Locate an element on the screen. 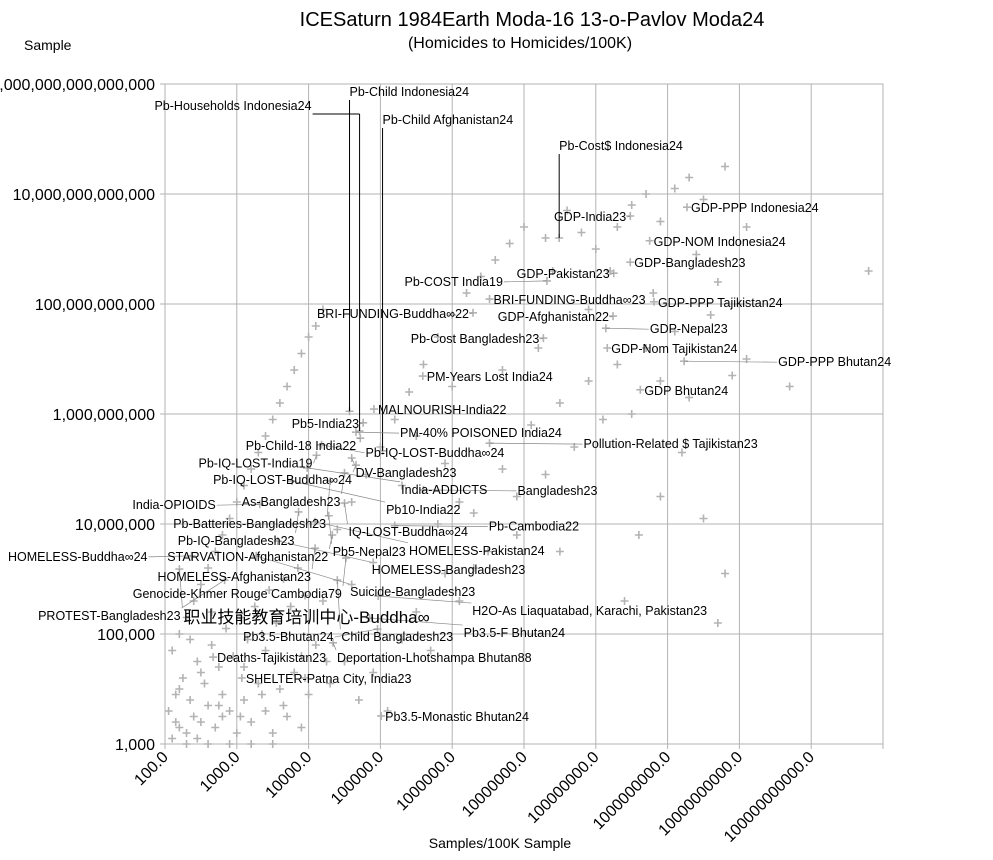  data-label: Child Bangladesh23 is located at coordinates (397, 637).